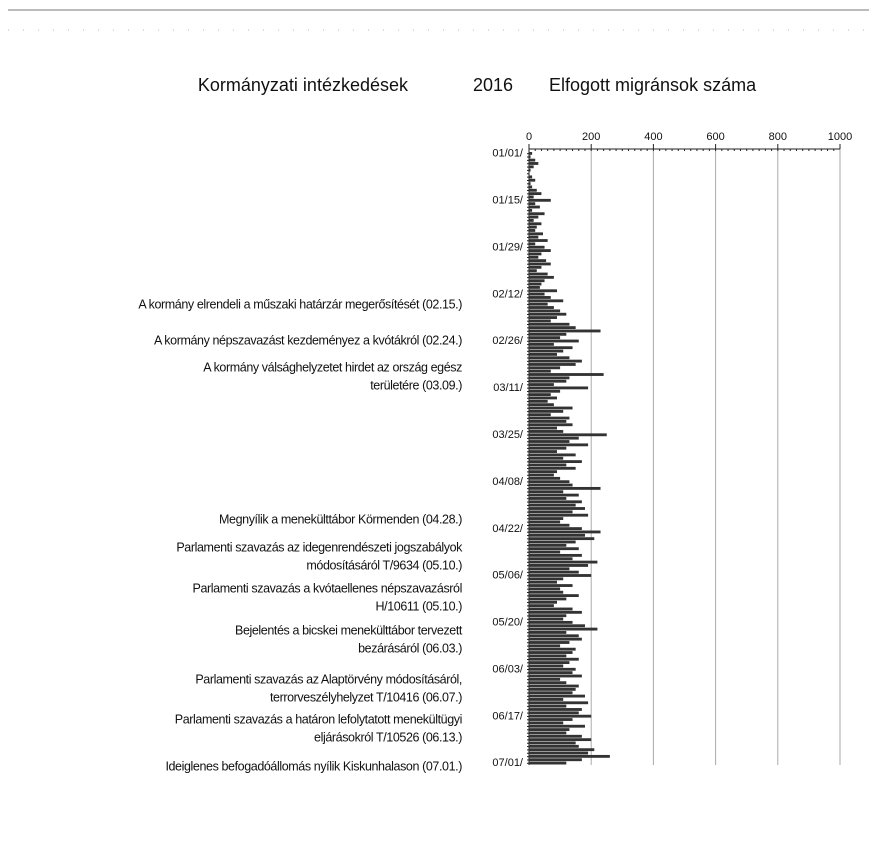 The height and width of the screenshot is (847, 877). Describe the element at coordinates (591, 137) in the screenshot. I see `x-tick-label: 200` at that location.